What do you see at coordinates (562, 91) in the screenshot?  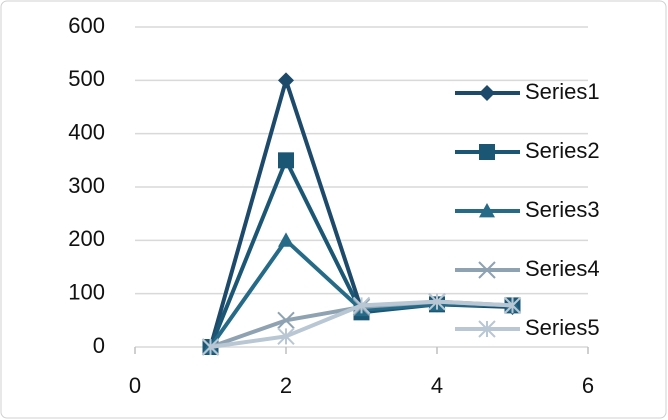 I see `legend-label: Series1` at bounding box center [562, 91].